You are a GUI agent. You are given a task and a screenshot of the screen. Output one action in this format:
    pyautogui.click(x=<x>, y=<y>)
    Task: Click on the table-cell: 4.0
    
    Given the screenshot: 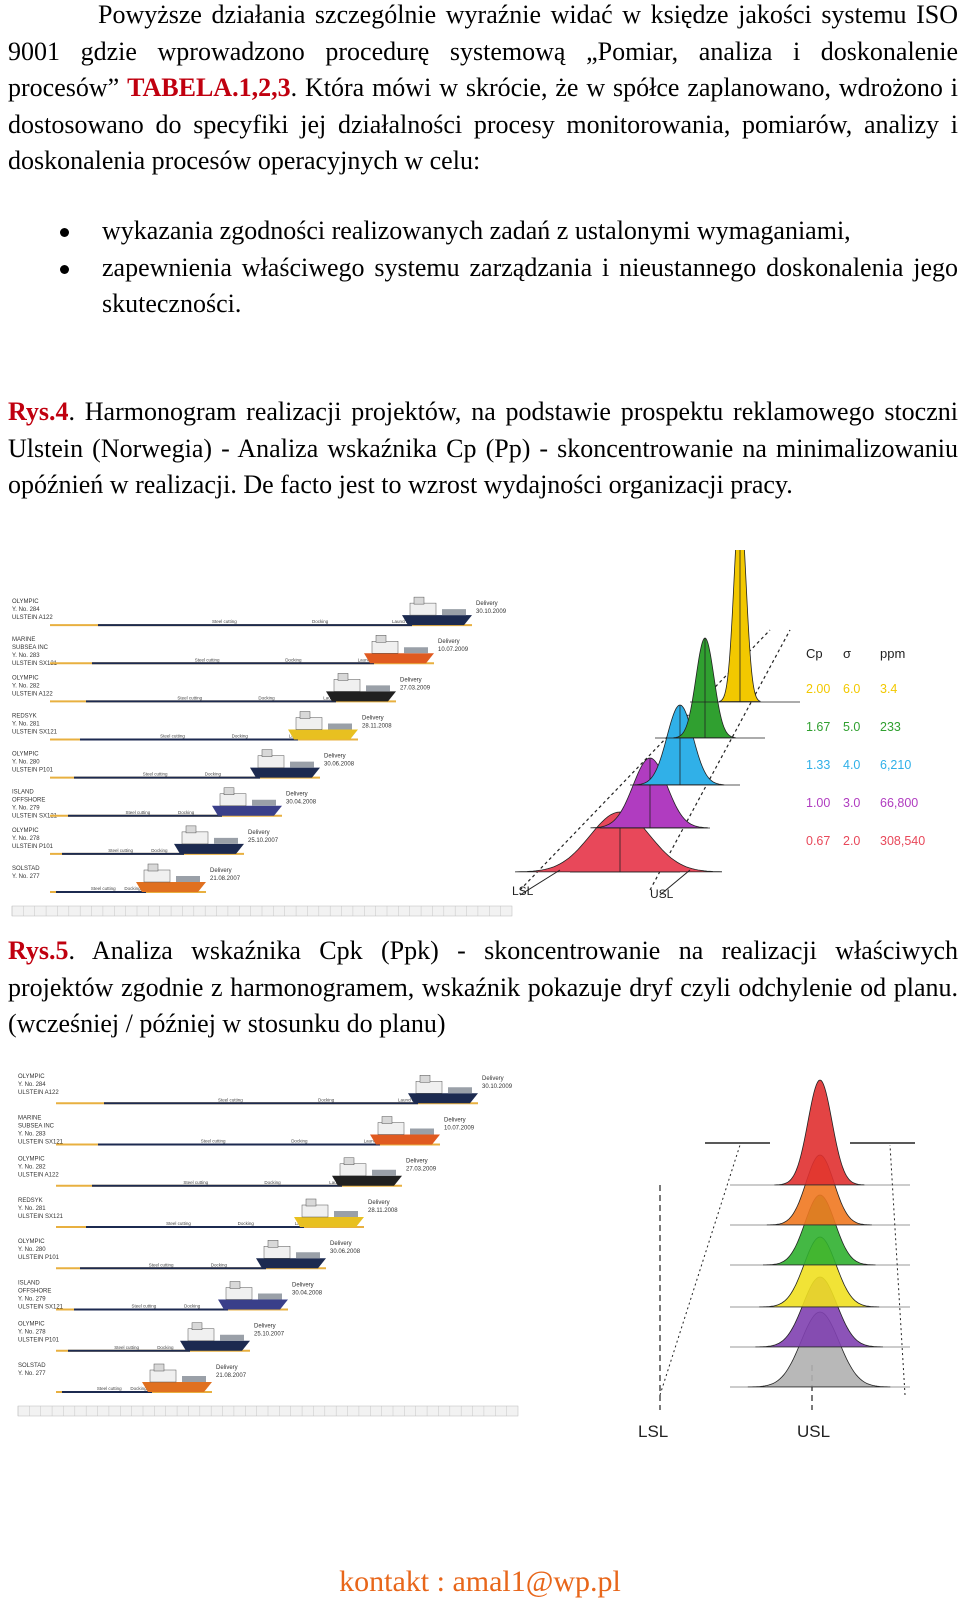 What is the action you would take?
    pyautogui.click(x=851, y=765)
    